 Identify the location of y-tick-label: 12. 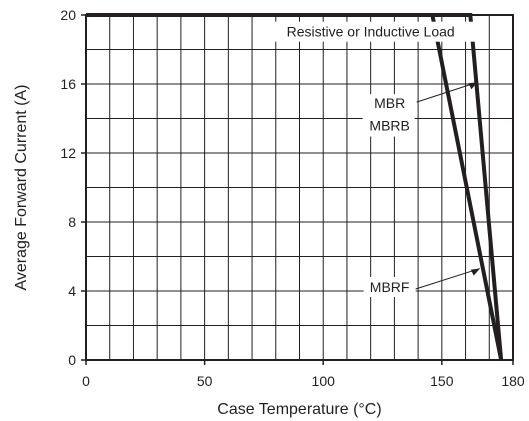
(68, 153).